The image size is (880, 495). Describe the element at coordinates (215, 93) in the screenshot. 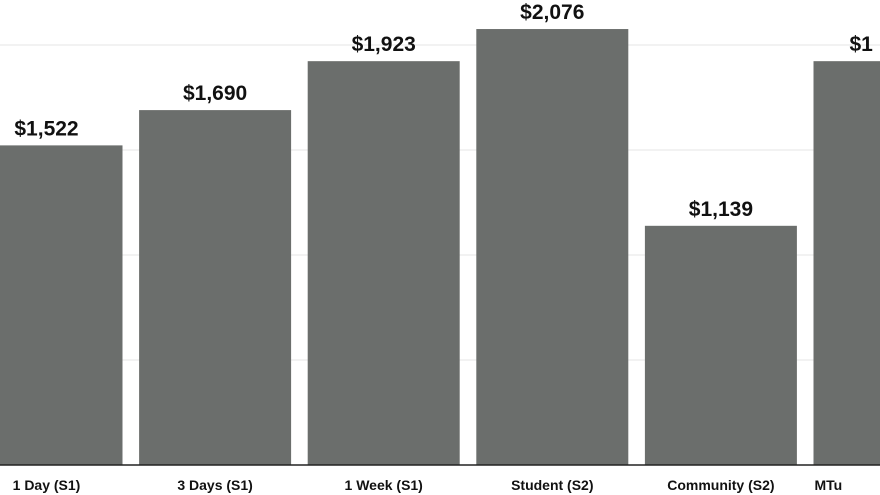

I see `value-label: $1,690` at that location.